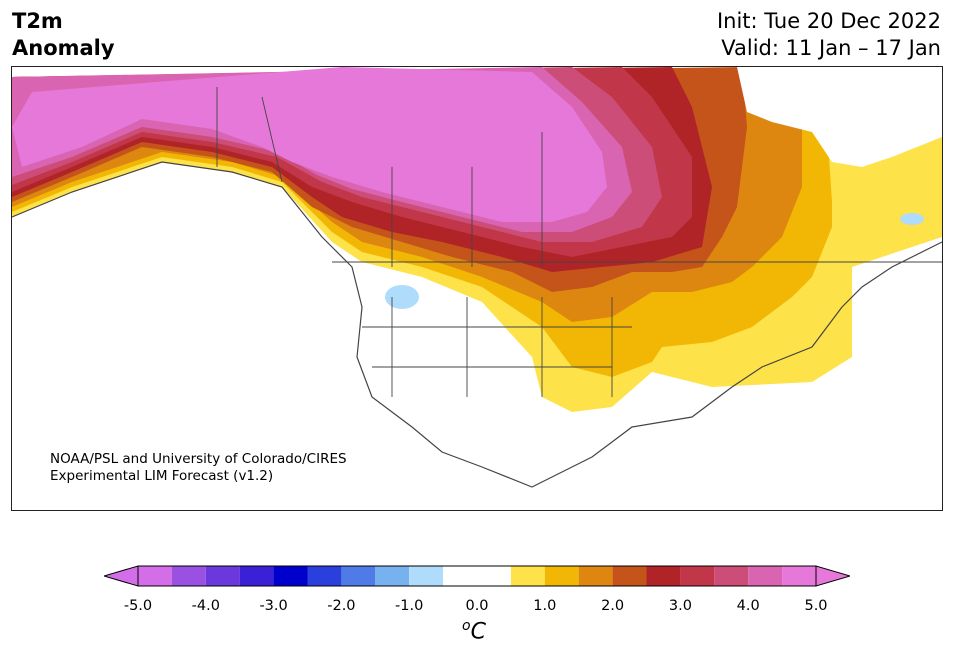 This screenshot has width=953, height=656. I want to click on colorbar, so click(477, 576).